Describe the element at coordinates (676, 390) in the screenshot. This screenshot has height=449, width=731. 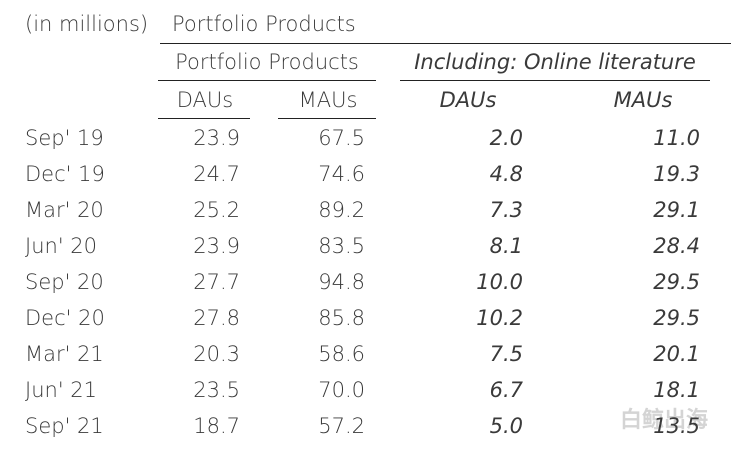
I see `cell: 18.1` at that location.